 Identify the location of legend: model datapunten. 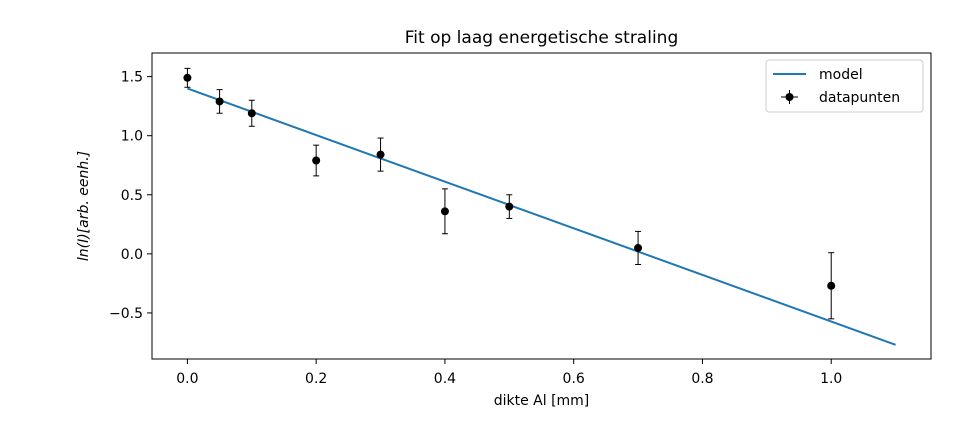
(844, 86).